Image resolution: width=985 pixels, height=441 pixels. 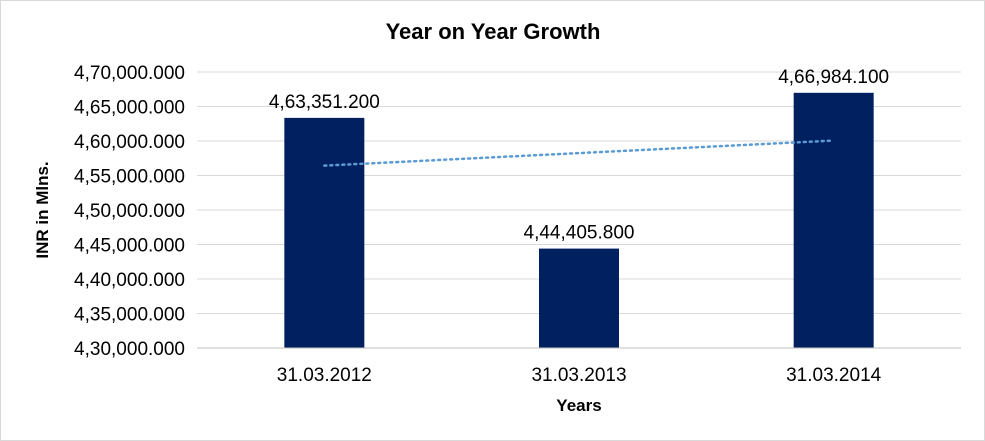 I want to click on trendline-layer, so click(x=579, y=153).